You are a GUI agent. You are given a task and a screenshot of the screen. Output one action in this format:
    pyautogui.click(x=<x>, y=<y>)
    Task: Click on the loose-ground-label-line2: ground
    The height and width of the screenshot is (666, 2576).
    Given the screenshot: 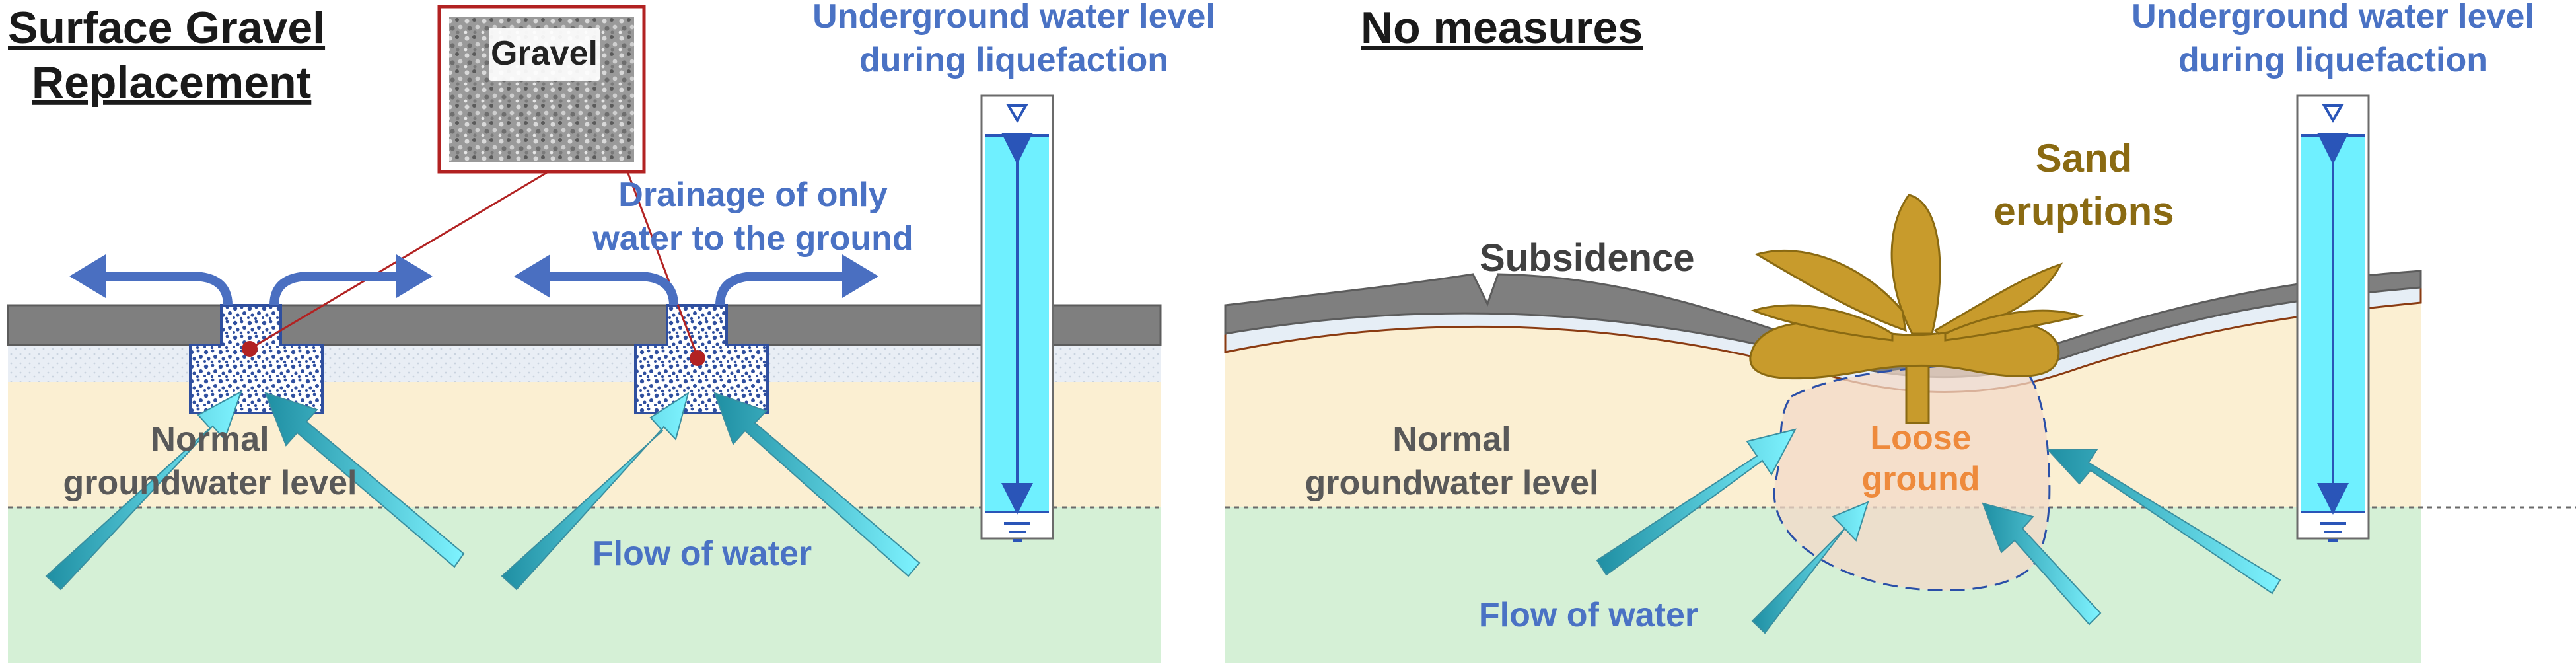 What is the action you would take?
    pyautogui.click(x=1921, y=479)
    